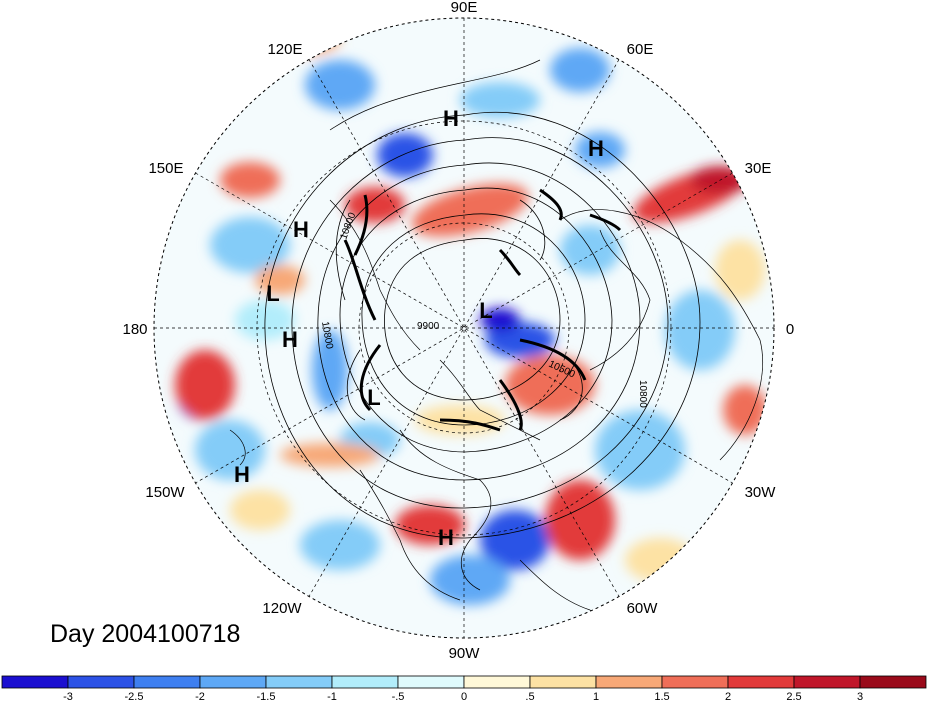 The image size is (928, 702). What do you see at coordinates (68, 696) in the screenshot?
I see `colorbar-tick-label: -3` at bounding box center [68, 696].